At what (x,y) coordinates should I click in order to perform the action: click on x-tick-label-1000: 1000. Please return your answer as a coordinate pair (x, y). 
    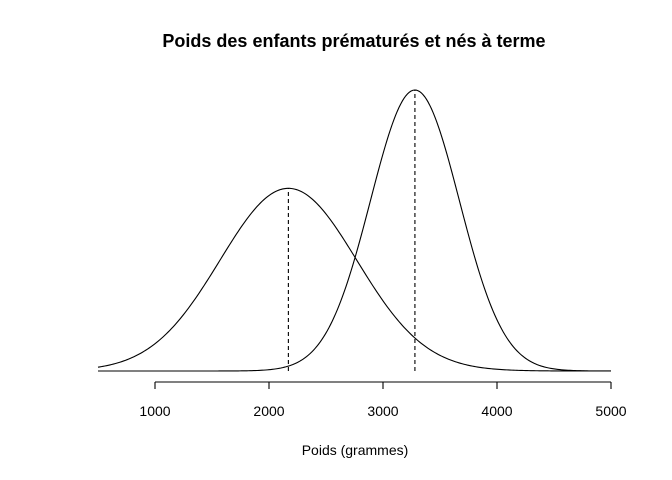
    Looking at the image, I should click on (154, 411).